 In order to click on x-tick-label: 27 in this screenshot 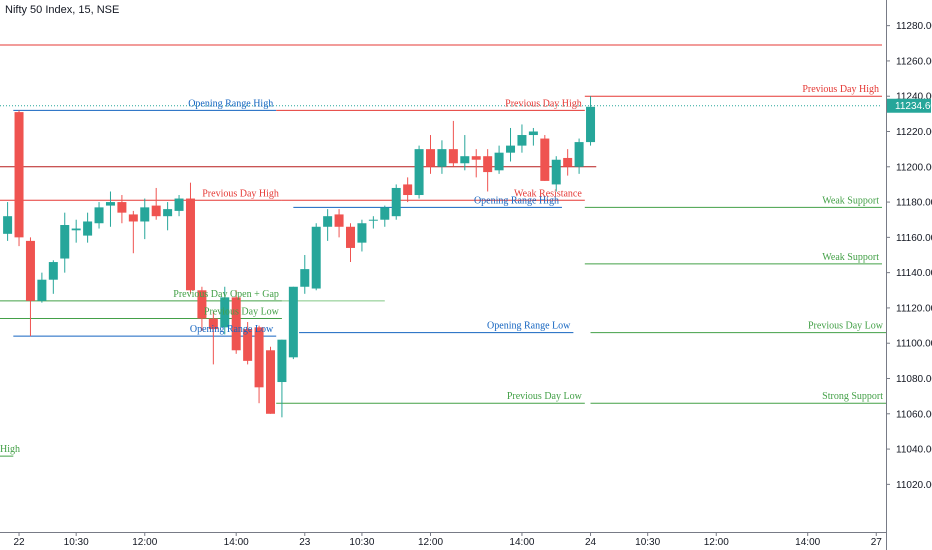, I will do `click(877, 542)`.